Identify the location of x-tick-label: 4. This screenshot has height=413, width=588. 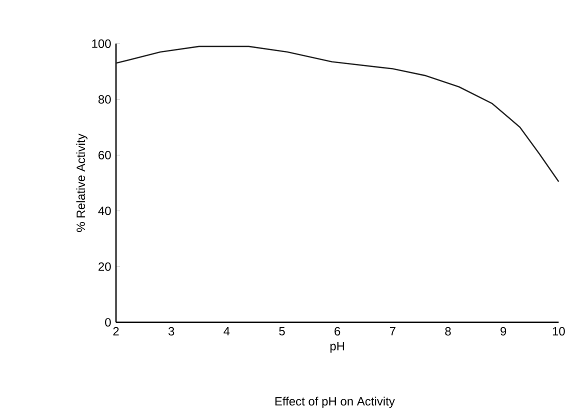
(227, 331).